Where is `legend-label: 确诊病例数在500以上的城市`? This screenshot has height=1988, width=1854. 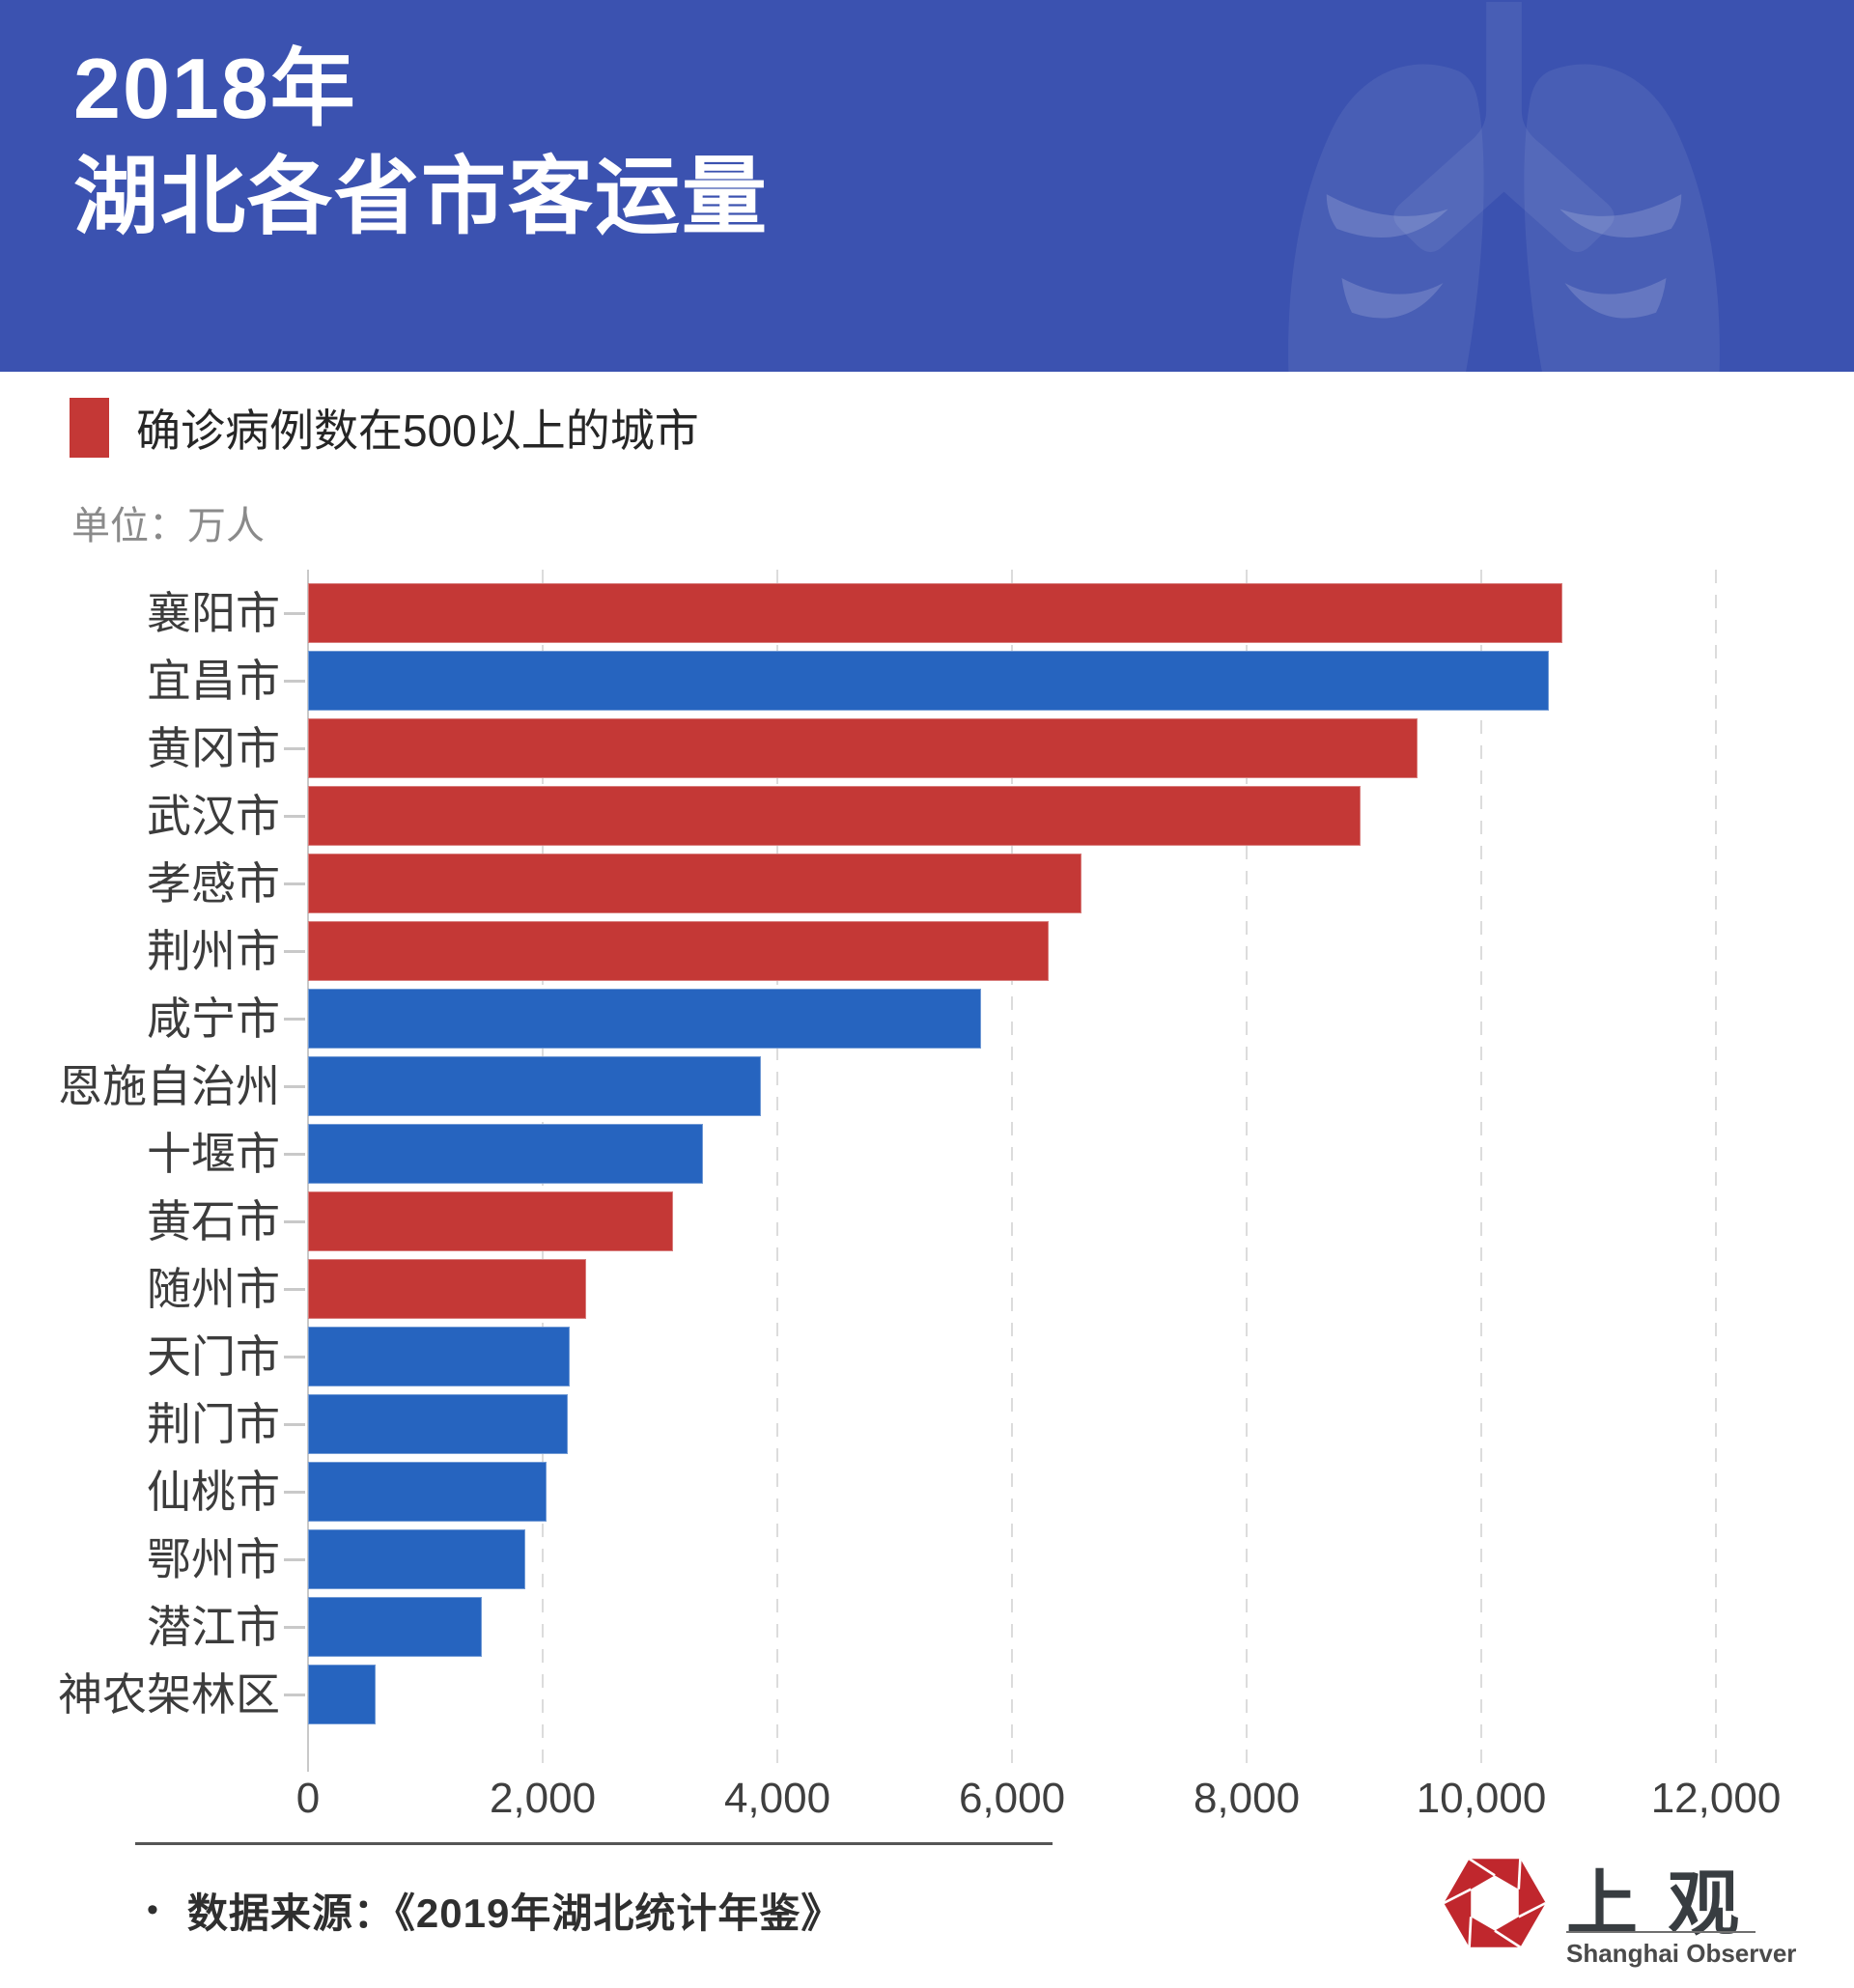 legend-label: 确诊病例数在500以上的城市 is located at coordinates (417, 431).